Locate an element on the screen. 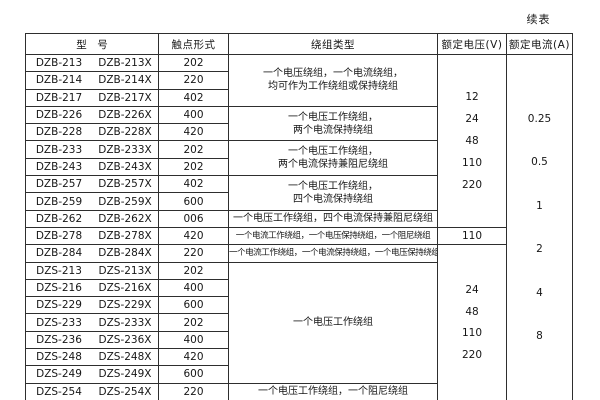  model-cell: DZB-213 DZB-213X is located at coordinates (92, 63).